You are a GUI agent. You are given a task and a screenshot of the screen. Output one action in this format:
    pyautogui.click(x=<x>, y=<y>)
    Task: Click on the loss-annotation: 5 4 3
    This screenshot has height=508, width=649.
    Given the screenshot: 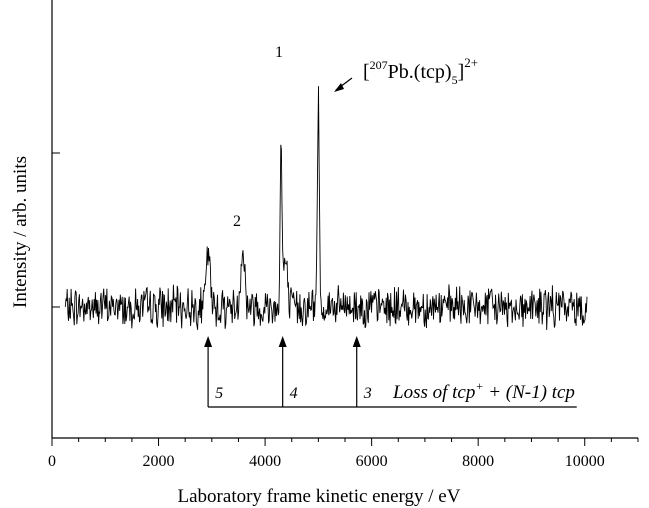 What is the action you would take?
    pyautogui.click(x=390, y=372)
    